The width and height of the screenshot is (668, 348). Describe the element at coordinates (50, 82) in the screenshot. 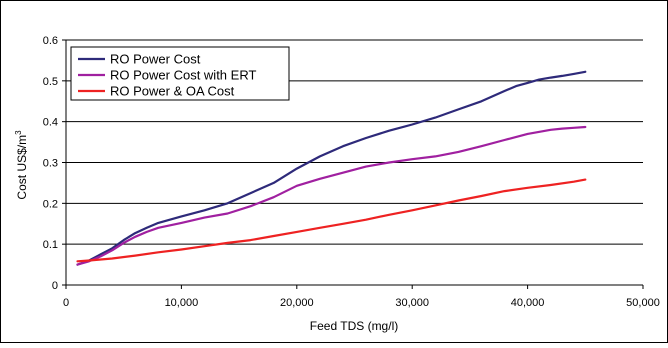

I see `y-tick-label: 0.5` at that location.